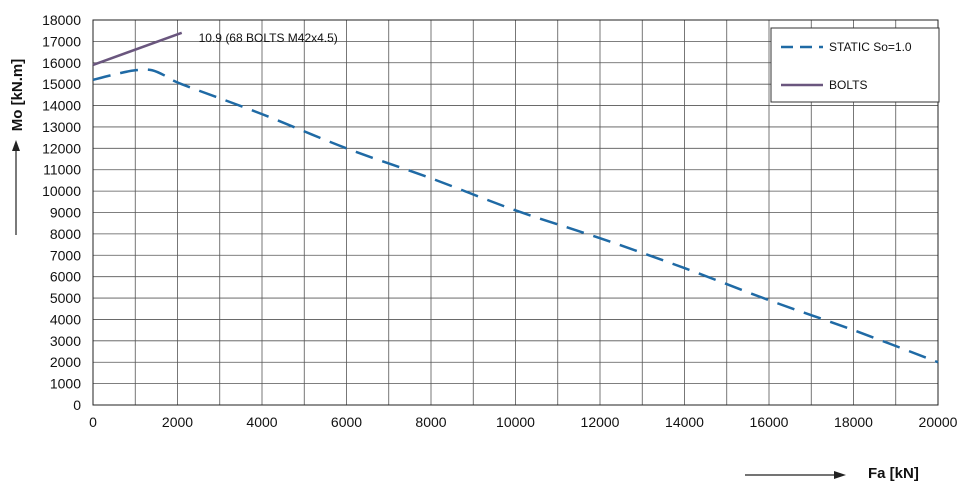  I want to click on y-axis-arrow, so click(16, 187).